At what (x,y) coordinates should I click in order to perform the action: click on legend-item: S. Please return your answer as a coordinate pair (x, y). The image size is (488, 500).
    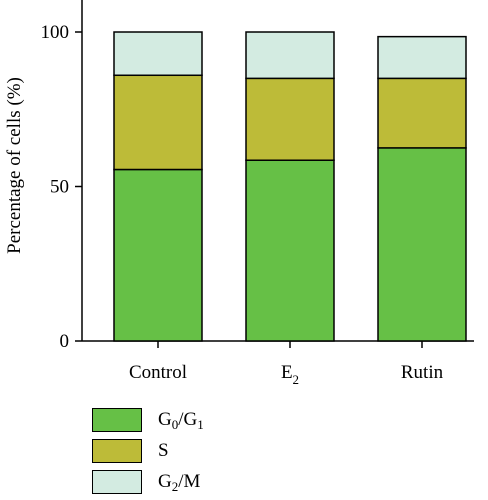
    Looking at the image, I should click on (148, 450).